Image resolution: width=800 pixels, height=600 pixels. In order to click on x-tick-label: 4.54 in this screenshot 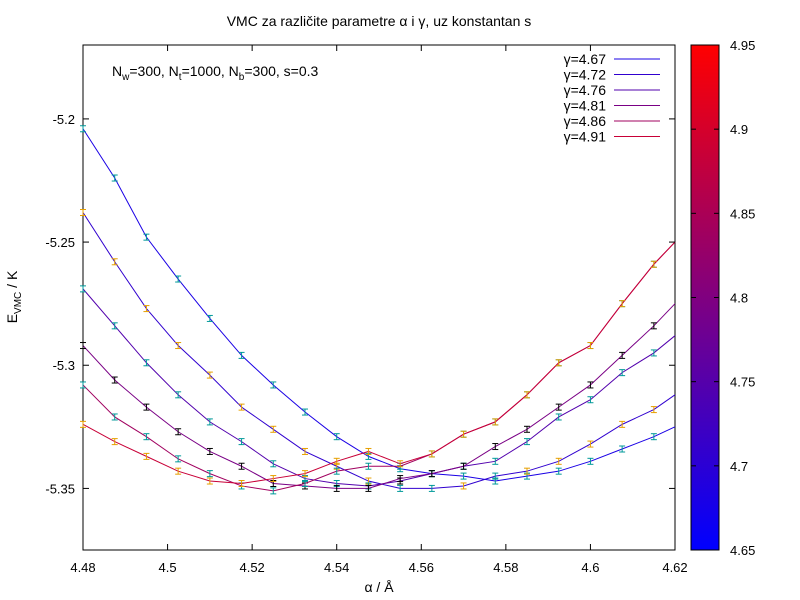, I will do `click(336, 567)`.